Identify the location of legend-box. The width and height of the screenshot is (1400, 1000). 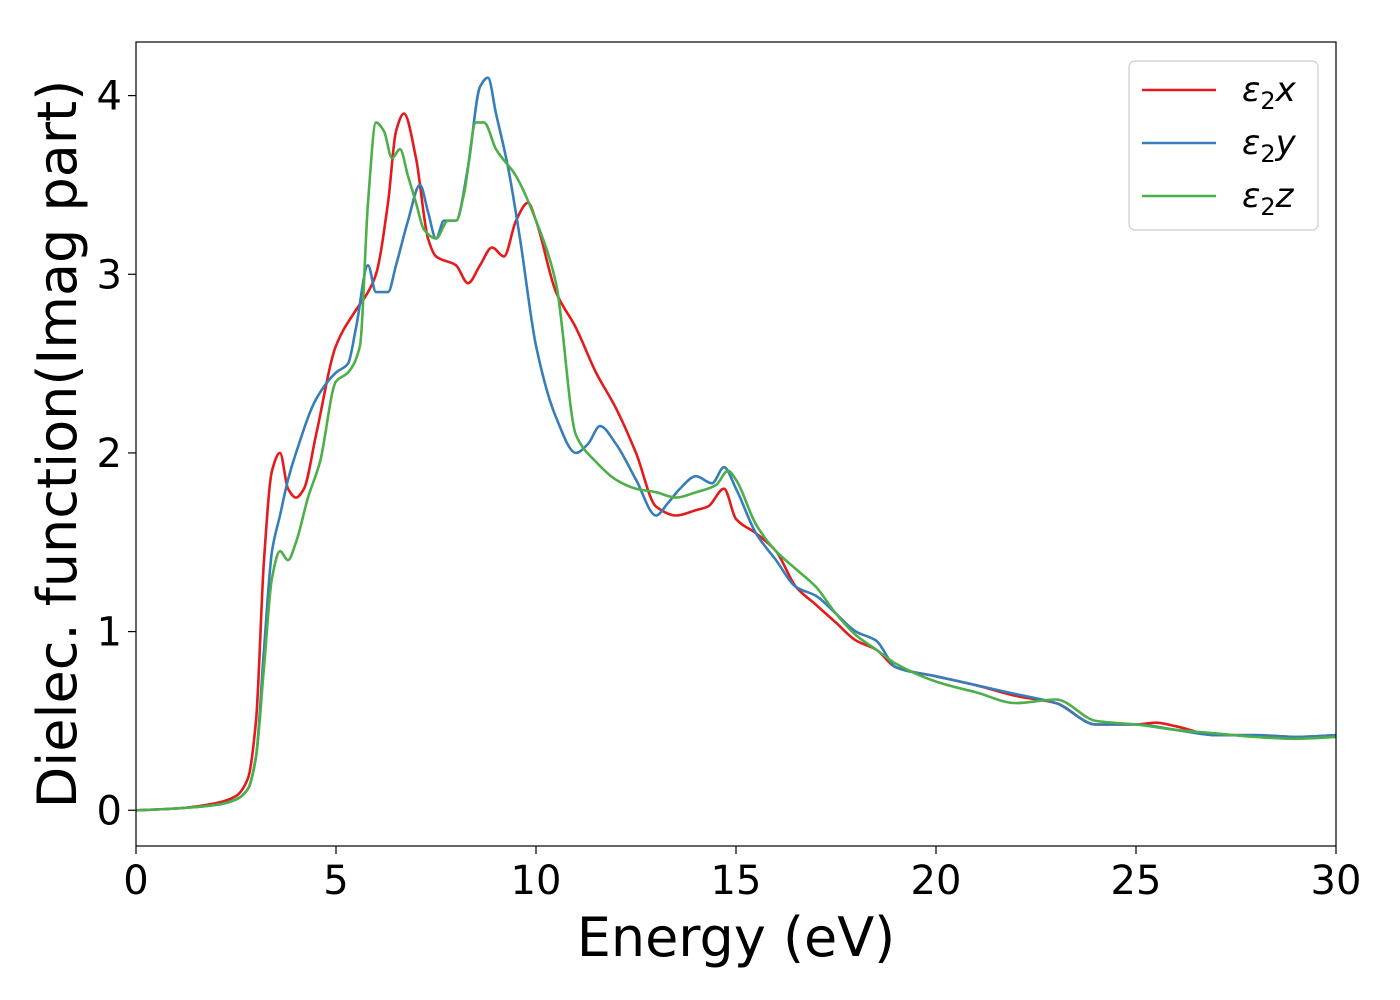
(1223, 145).